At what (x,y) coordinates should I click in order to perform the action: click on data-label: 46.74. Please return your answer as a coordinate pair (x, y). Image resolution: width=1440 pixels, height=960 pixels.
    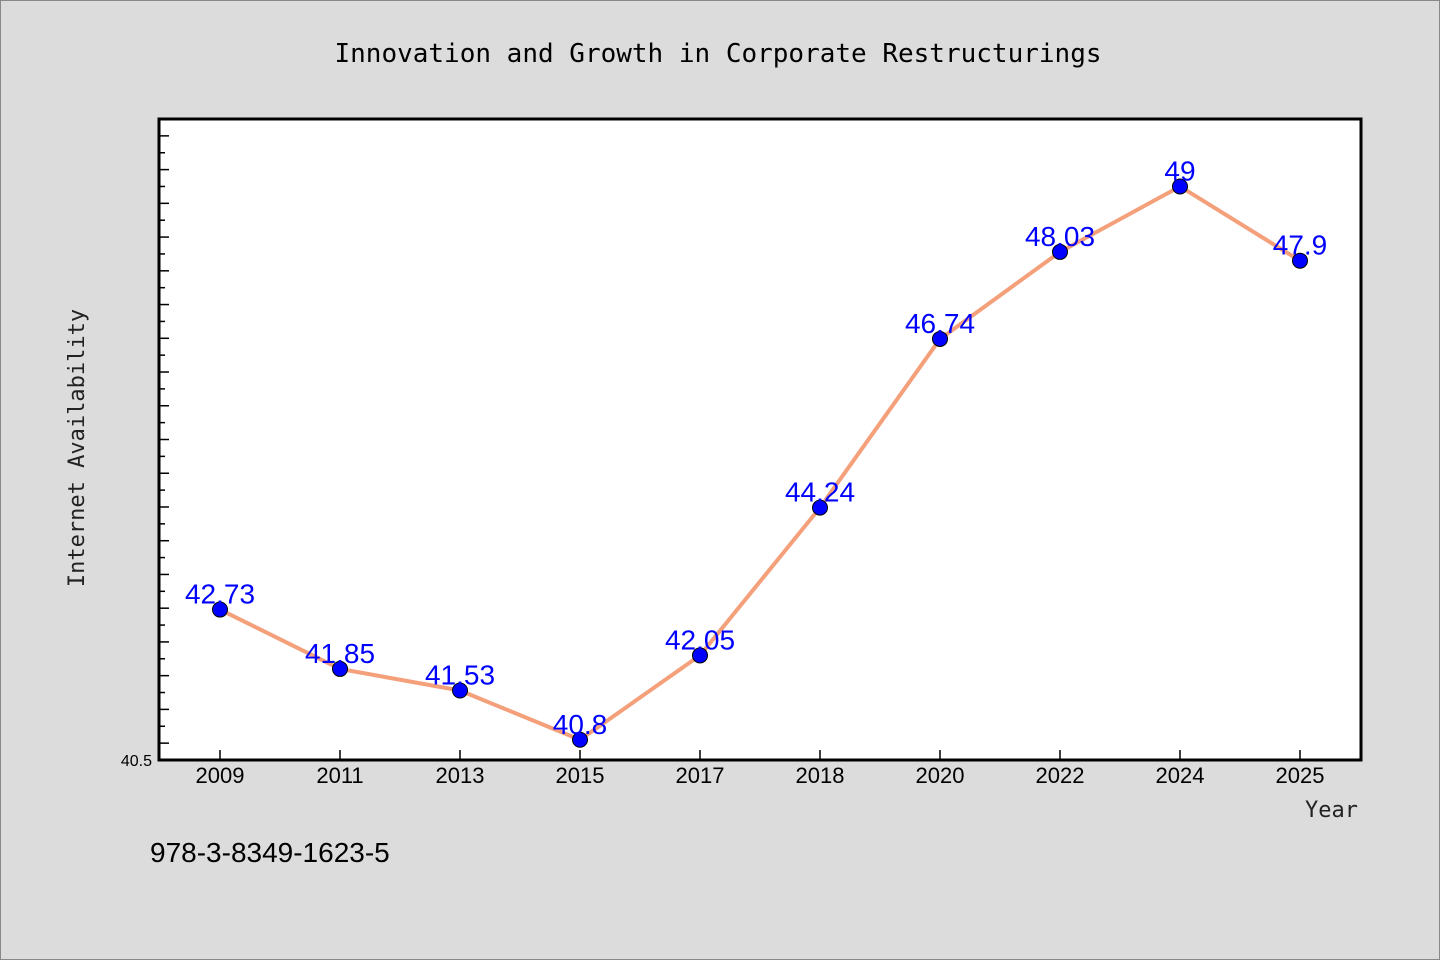
    Looking at the image, I should click on (940, 323).